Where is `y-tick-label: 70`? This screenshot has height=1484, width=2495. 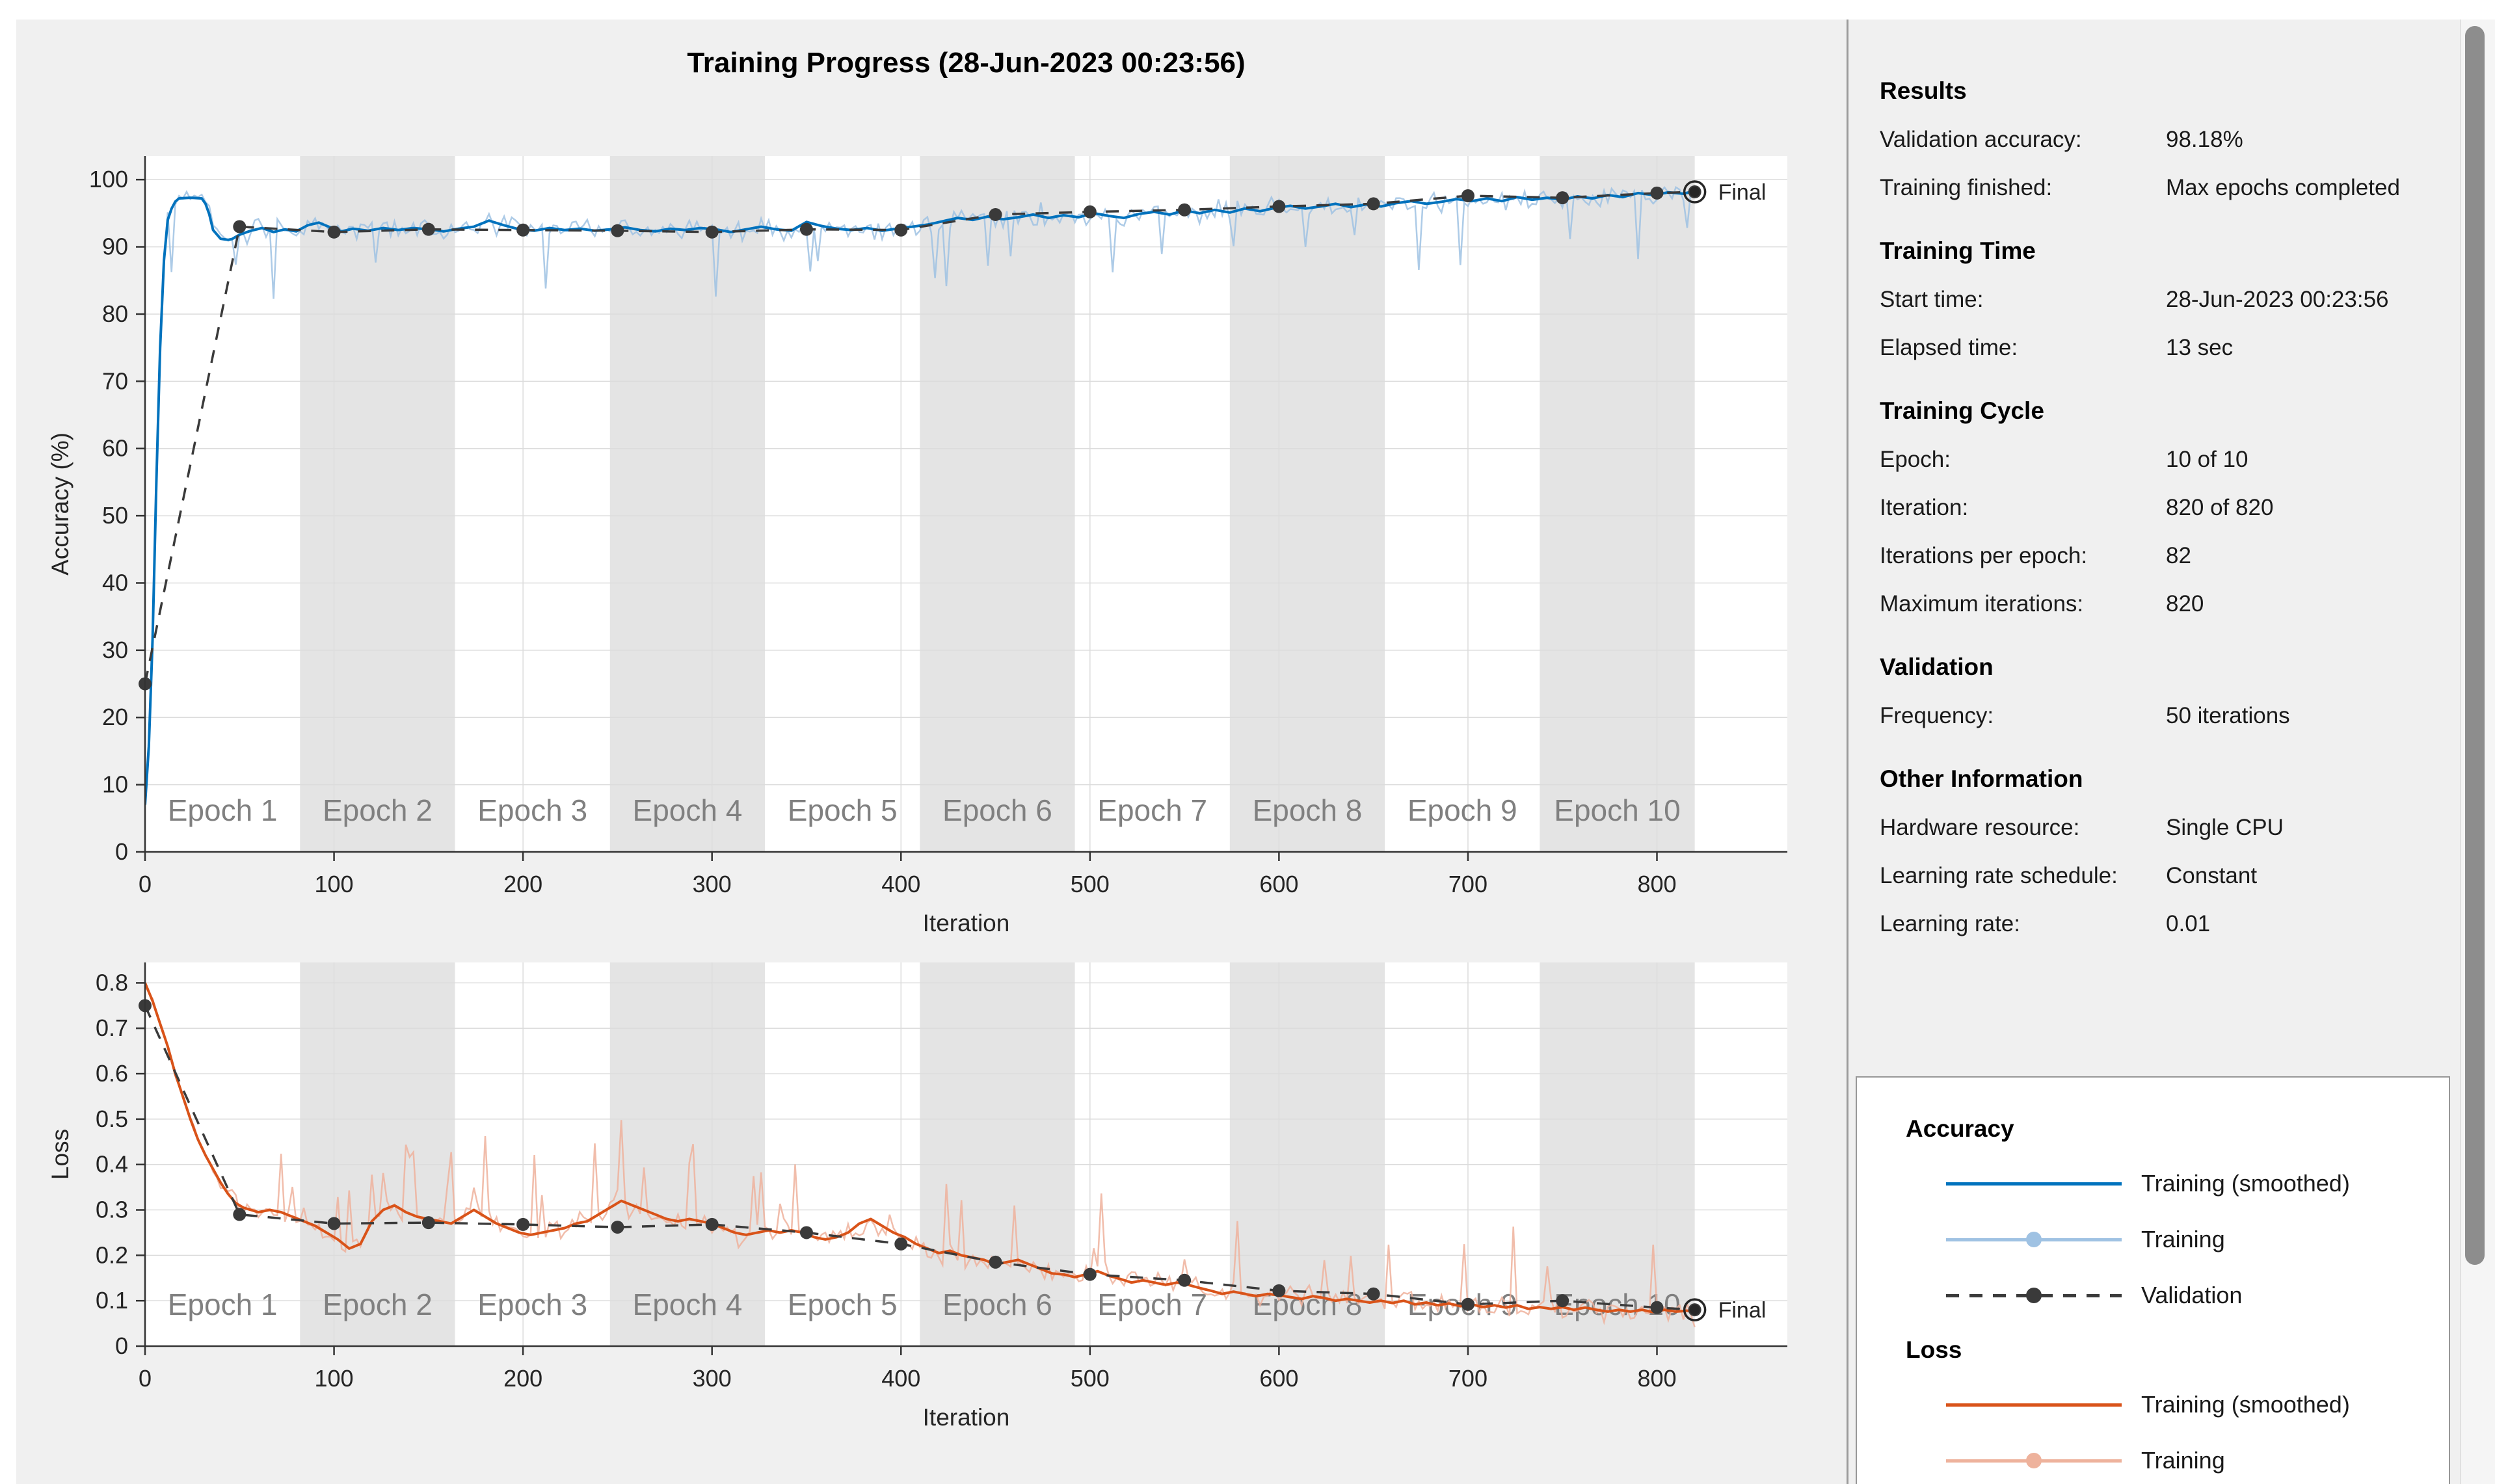
y-tick-label: 70 is located at coordinates (115, 380).